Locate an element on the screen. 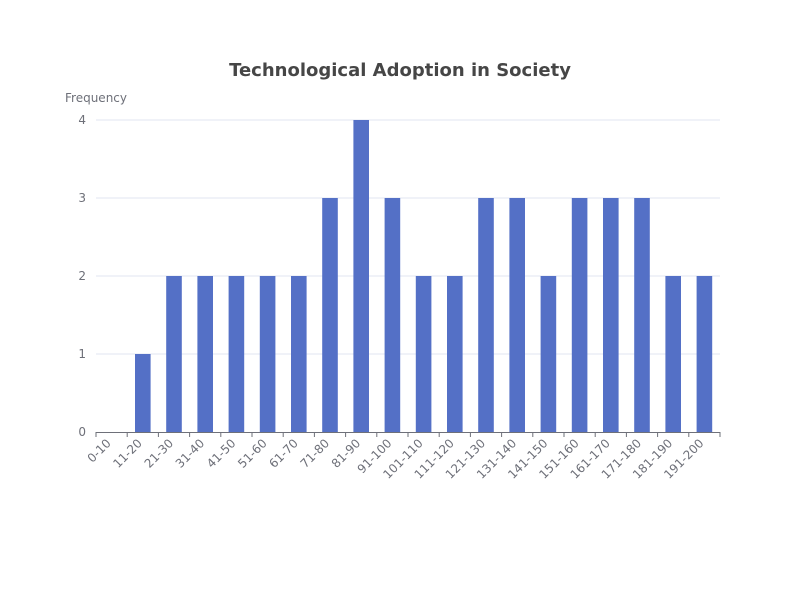 The image size is (800, 600). x-tick-label: 61-70 is located at coordinates (283, 453).